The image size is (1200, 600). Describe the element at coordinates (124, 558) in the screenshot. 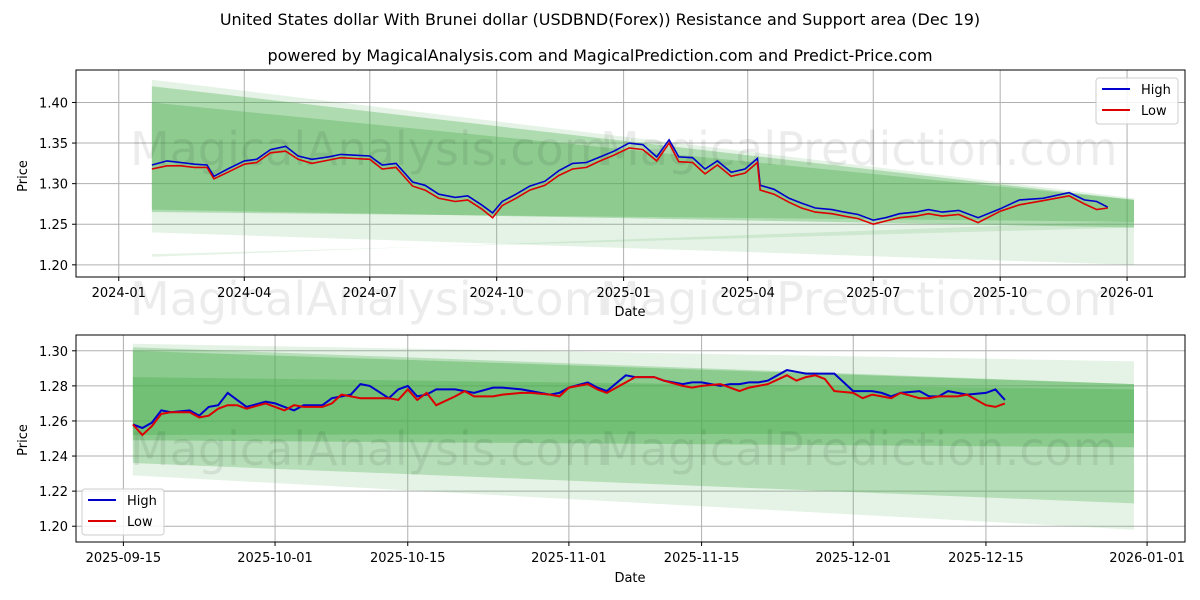

I see `x-tick-label: 2025-09-15` at that location.